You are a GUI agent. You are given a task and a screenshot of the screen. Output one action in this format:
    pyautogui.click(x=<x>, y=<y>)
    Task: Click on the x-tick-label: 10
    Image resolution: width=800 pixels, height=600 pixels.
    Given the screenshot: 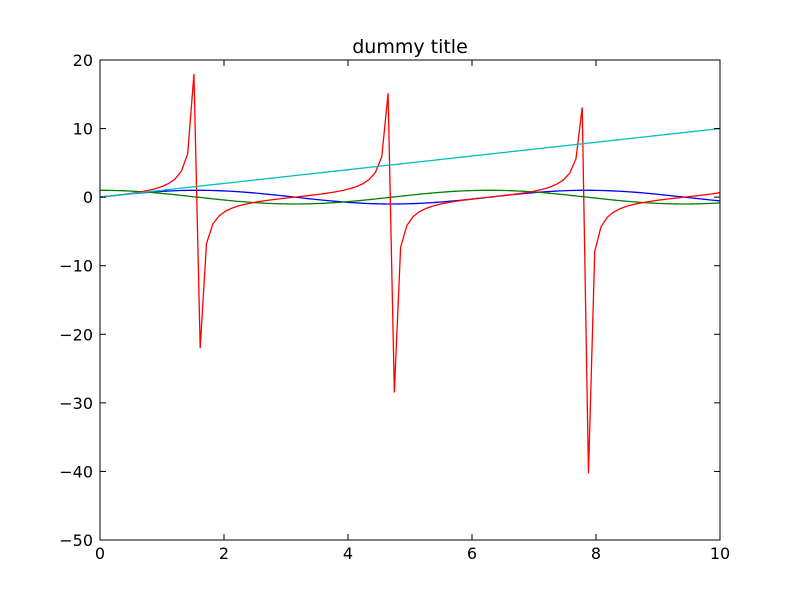 What is the action you would take?
    pyautogui.click(x=720, y=553)
    